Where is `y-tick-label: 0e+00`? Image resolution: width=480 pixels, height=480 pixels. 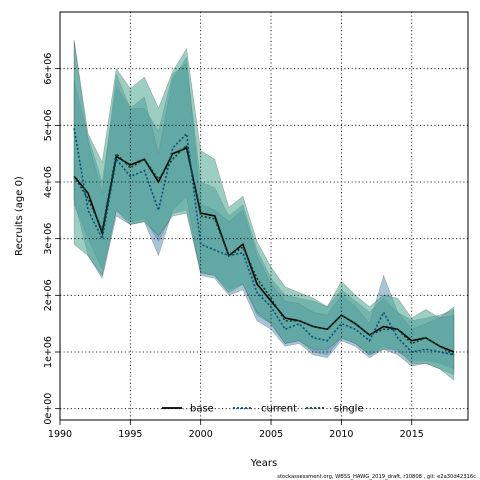
y-tick-label: 0e+00 is located at coordinates (48, 409).